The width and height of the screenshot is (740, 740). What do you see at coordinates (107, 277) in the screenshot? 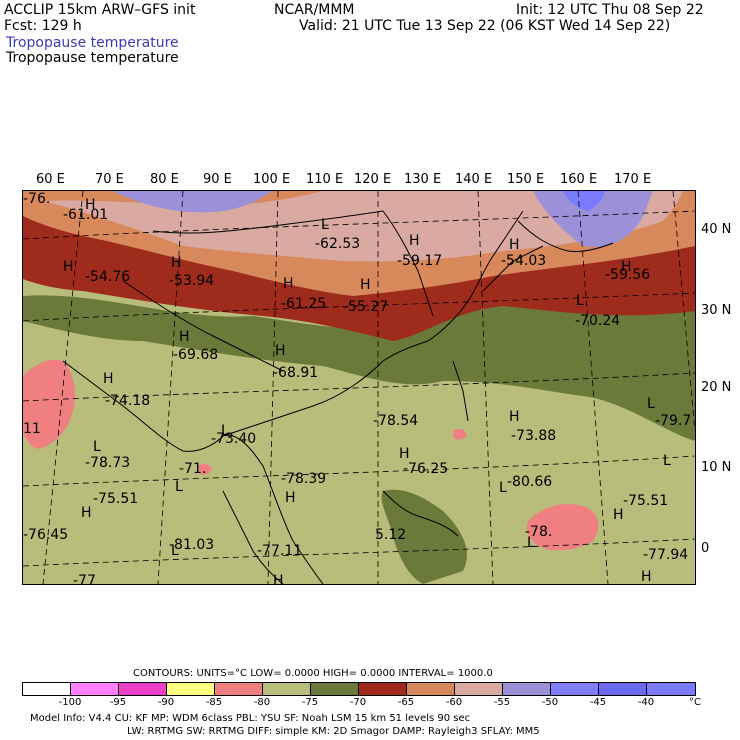
I see `extremum-value: -54.76` at bounding box center [107, 277].